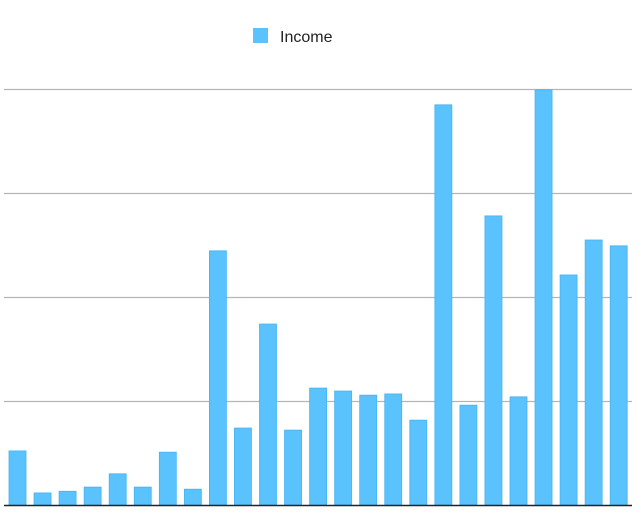 Image resolution: width=641 pixels, height=516 pixels. What do you see at coordinates (306, 37) in the screenshot?
I see `legend-label-income: Income` at bounding box center [306, 37].